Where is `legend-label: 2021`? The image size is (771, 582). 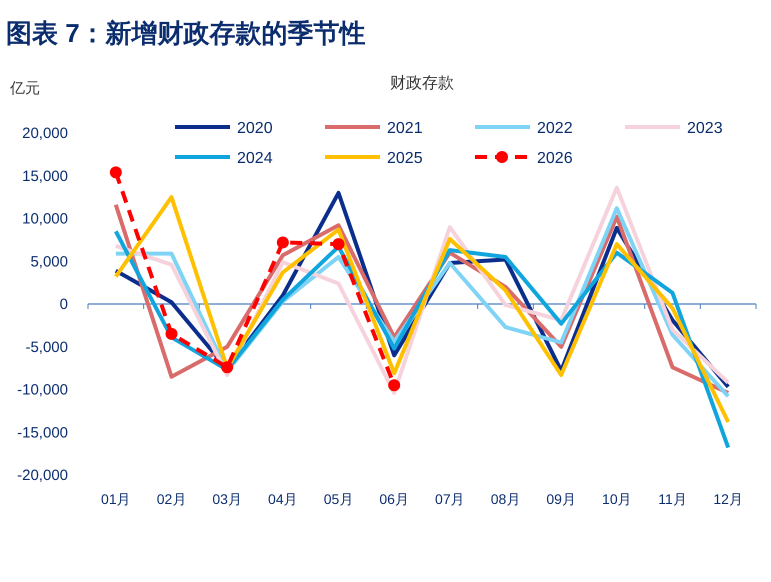
legend-label: 2021 is located at coordinates (405, 128).